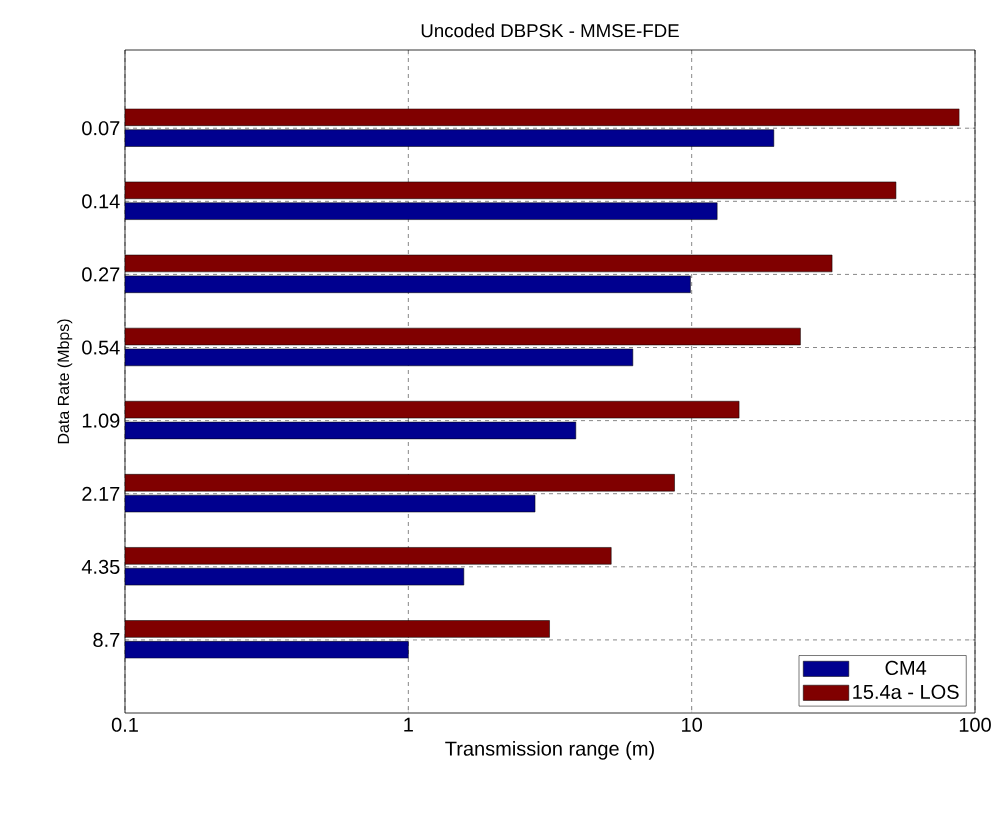 The image size is (1006, 821). What do you see at coordinates (101, 347) in the screenshot?
I see `y-tick-label: 0.54` at bounding box center [101, 347].